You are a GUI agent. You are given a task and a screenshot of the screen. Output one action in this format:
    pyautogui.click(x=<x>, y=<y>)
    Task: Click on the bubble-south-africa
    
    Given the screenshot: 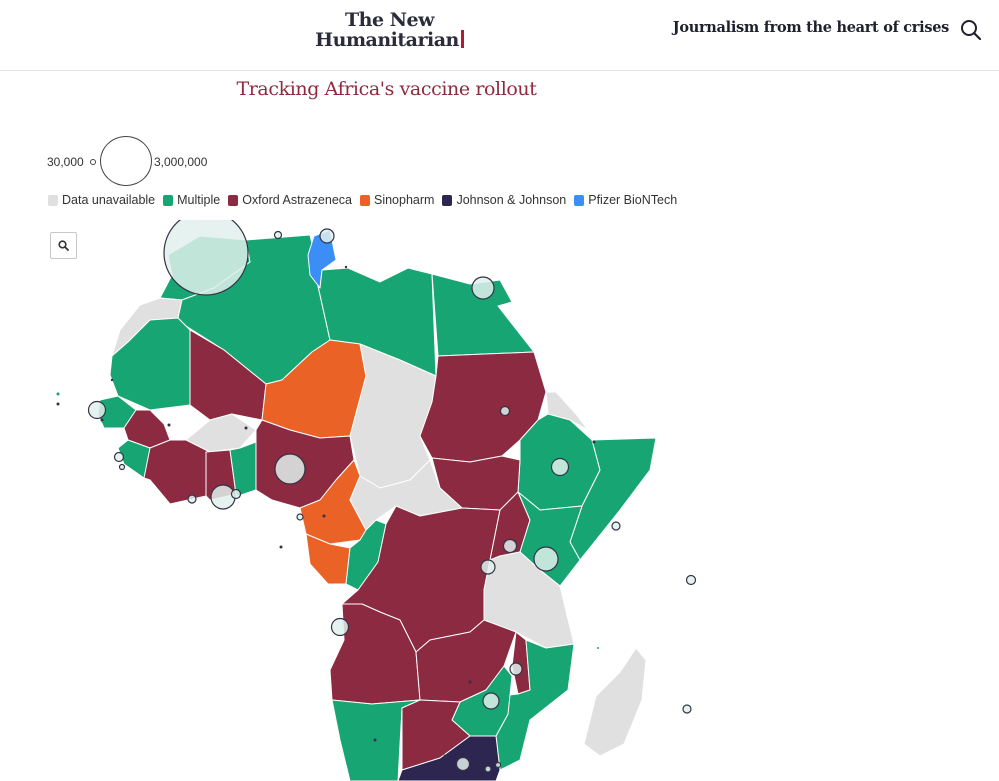 What is the action you would take?
    pyautogui.click(x=463, y=764)
    